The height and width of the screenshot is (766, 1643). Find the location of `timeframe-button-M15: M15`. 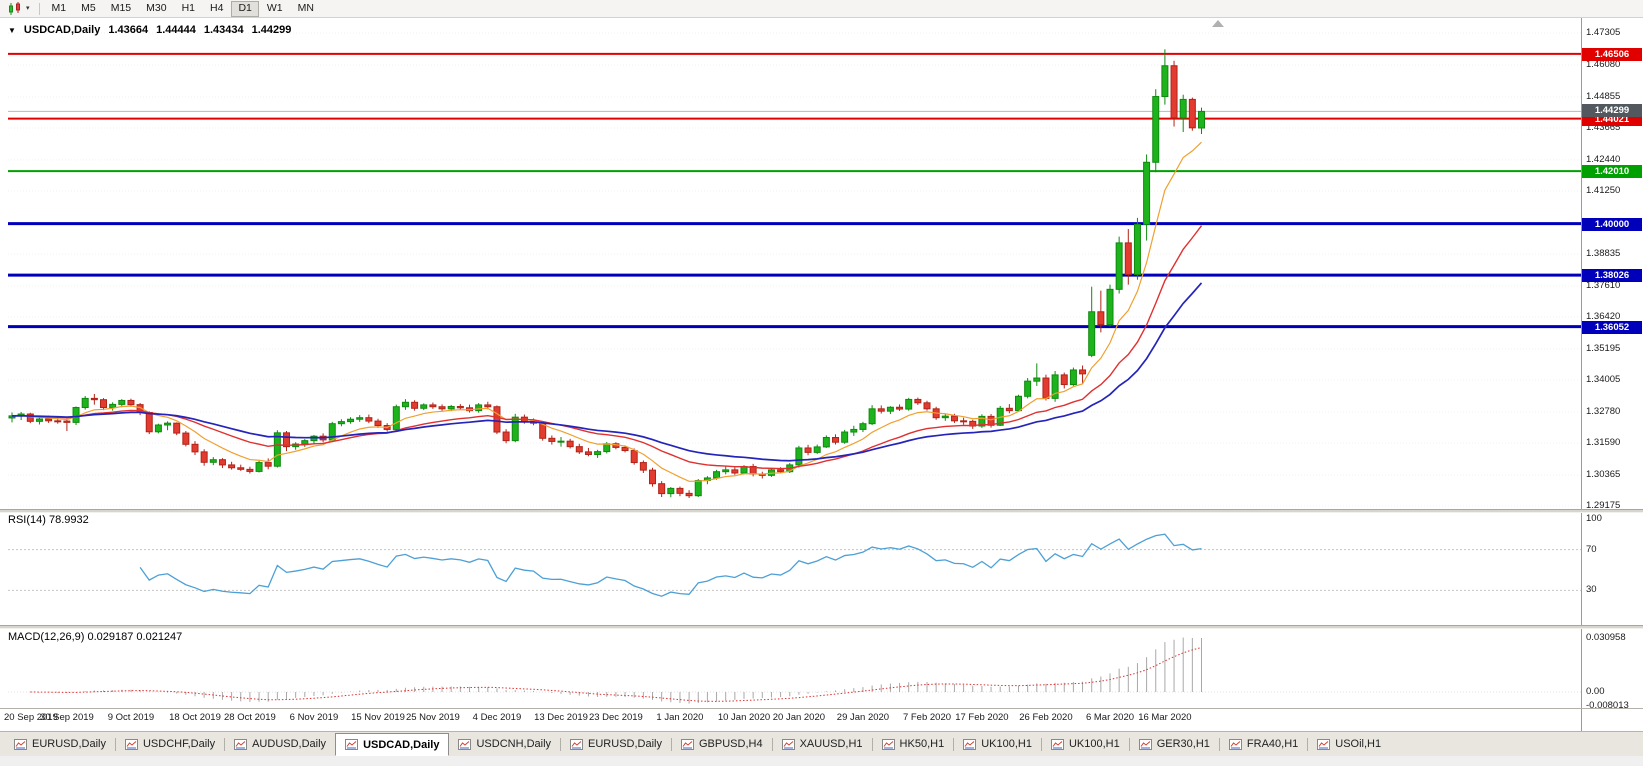

timeframe-button-M15: M15 is located at coordinates (121, 9).